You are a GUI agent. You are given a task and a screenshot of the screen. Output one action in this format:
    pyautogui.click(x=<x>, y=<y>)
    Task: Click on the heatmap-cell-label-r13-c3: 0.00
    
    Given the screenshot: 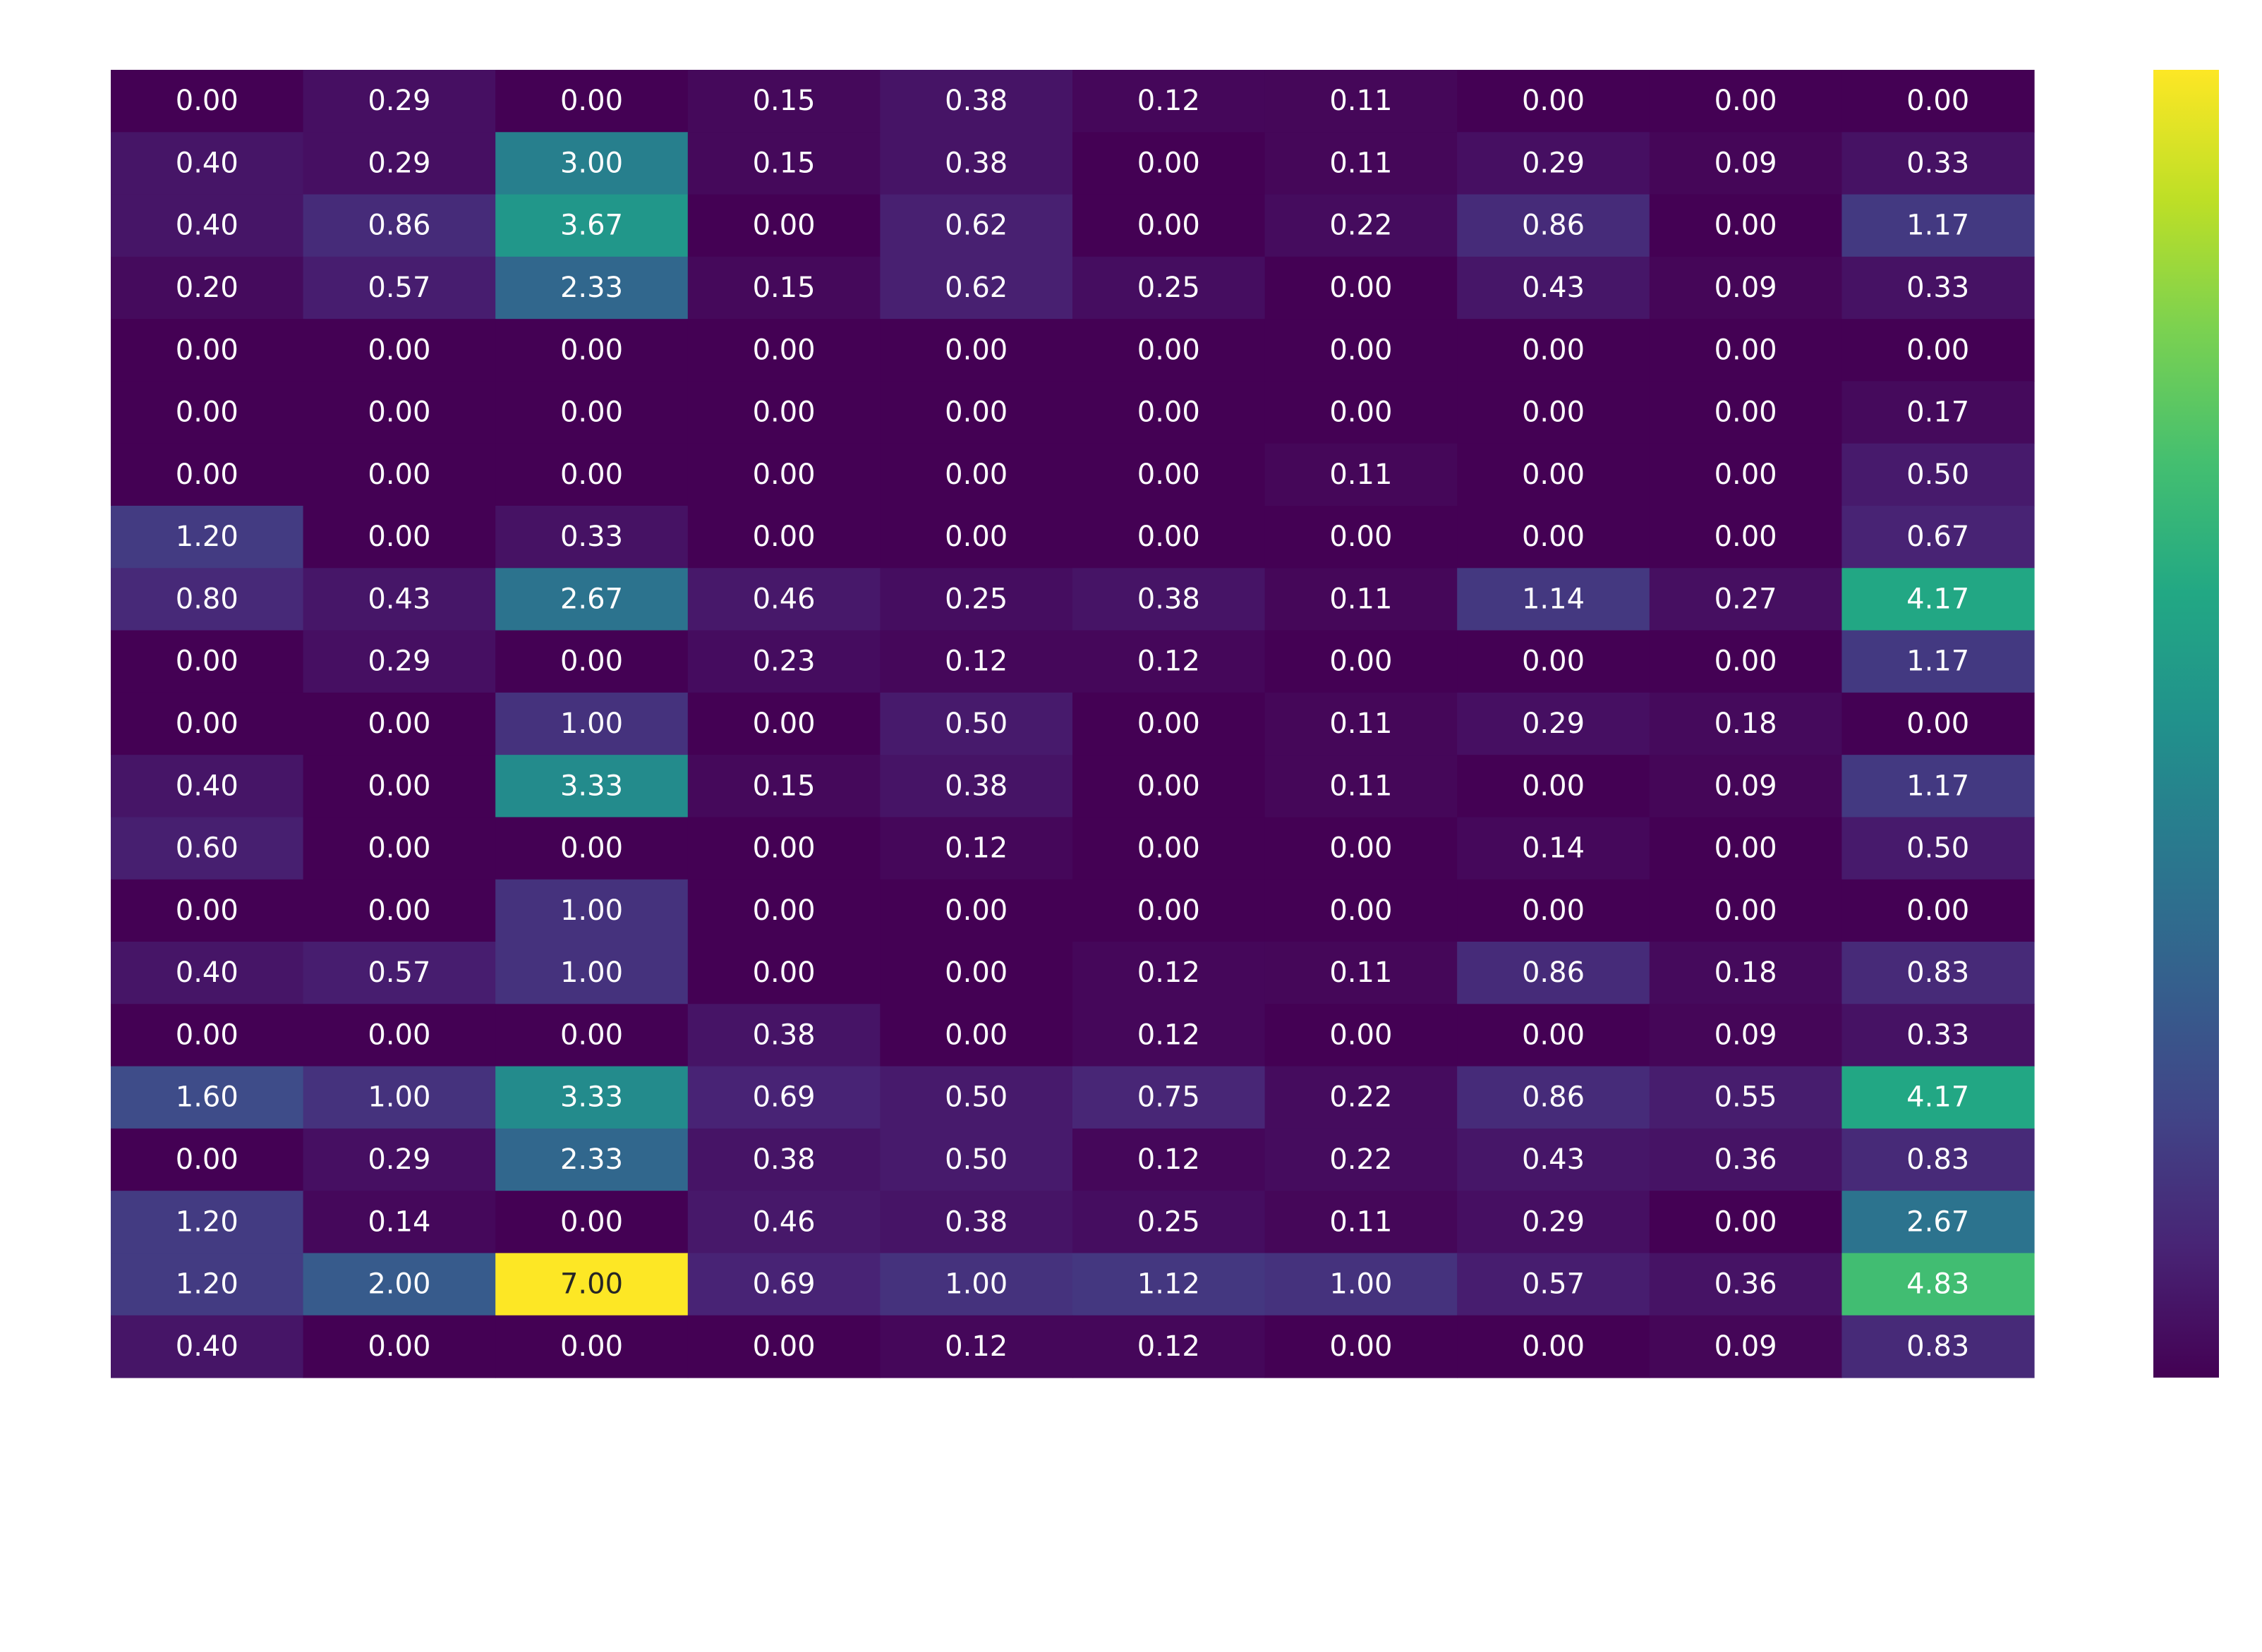 What is the action you would take?
    pyautogui.click(x=785, y=911)
    